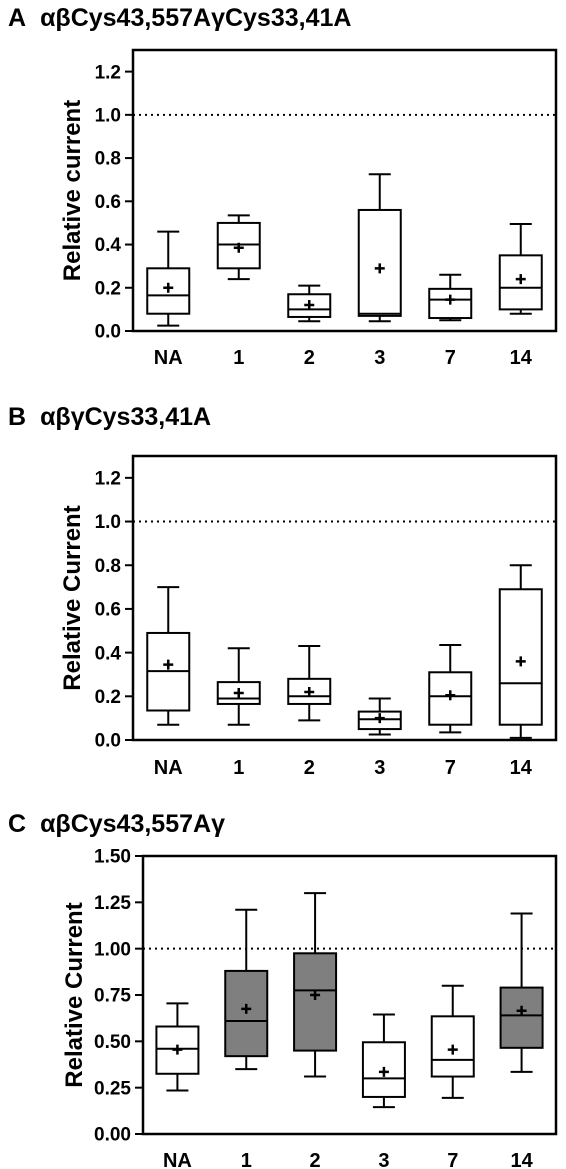 The image size is (566, 1169). I want to click on y-tick-label: 0.25, so click(112, 1088).